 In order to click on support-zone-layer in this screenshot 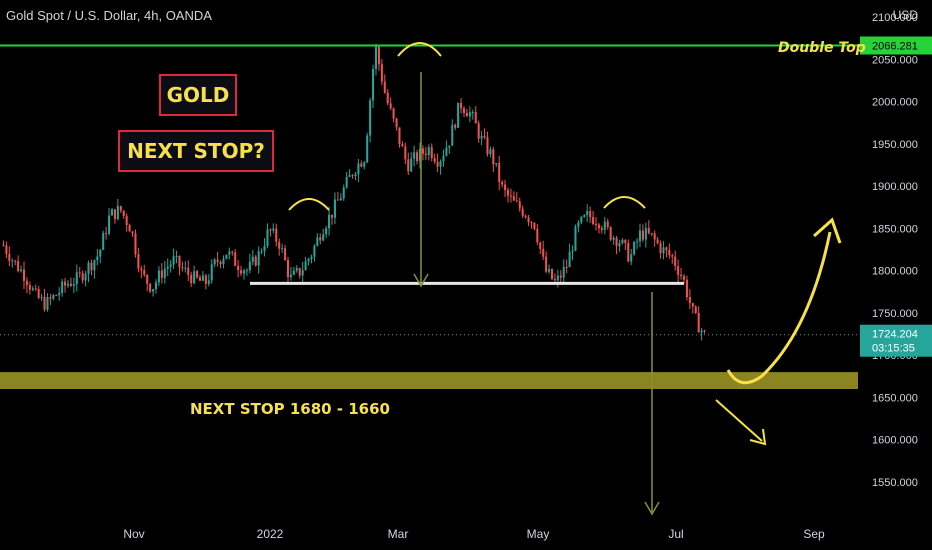, I will do `click(429, 380)`.